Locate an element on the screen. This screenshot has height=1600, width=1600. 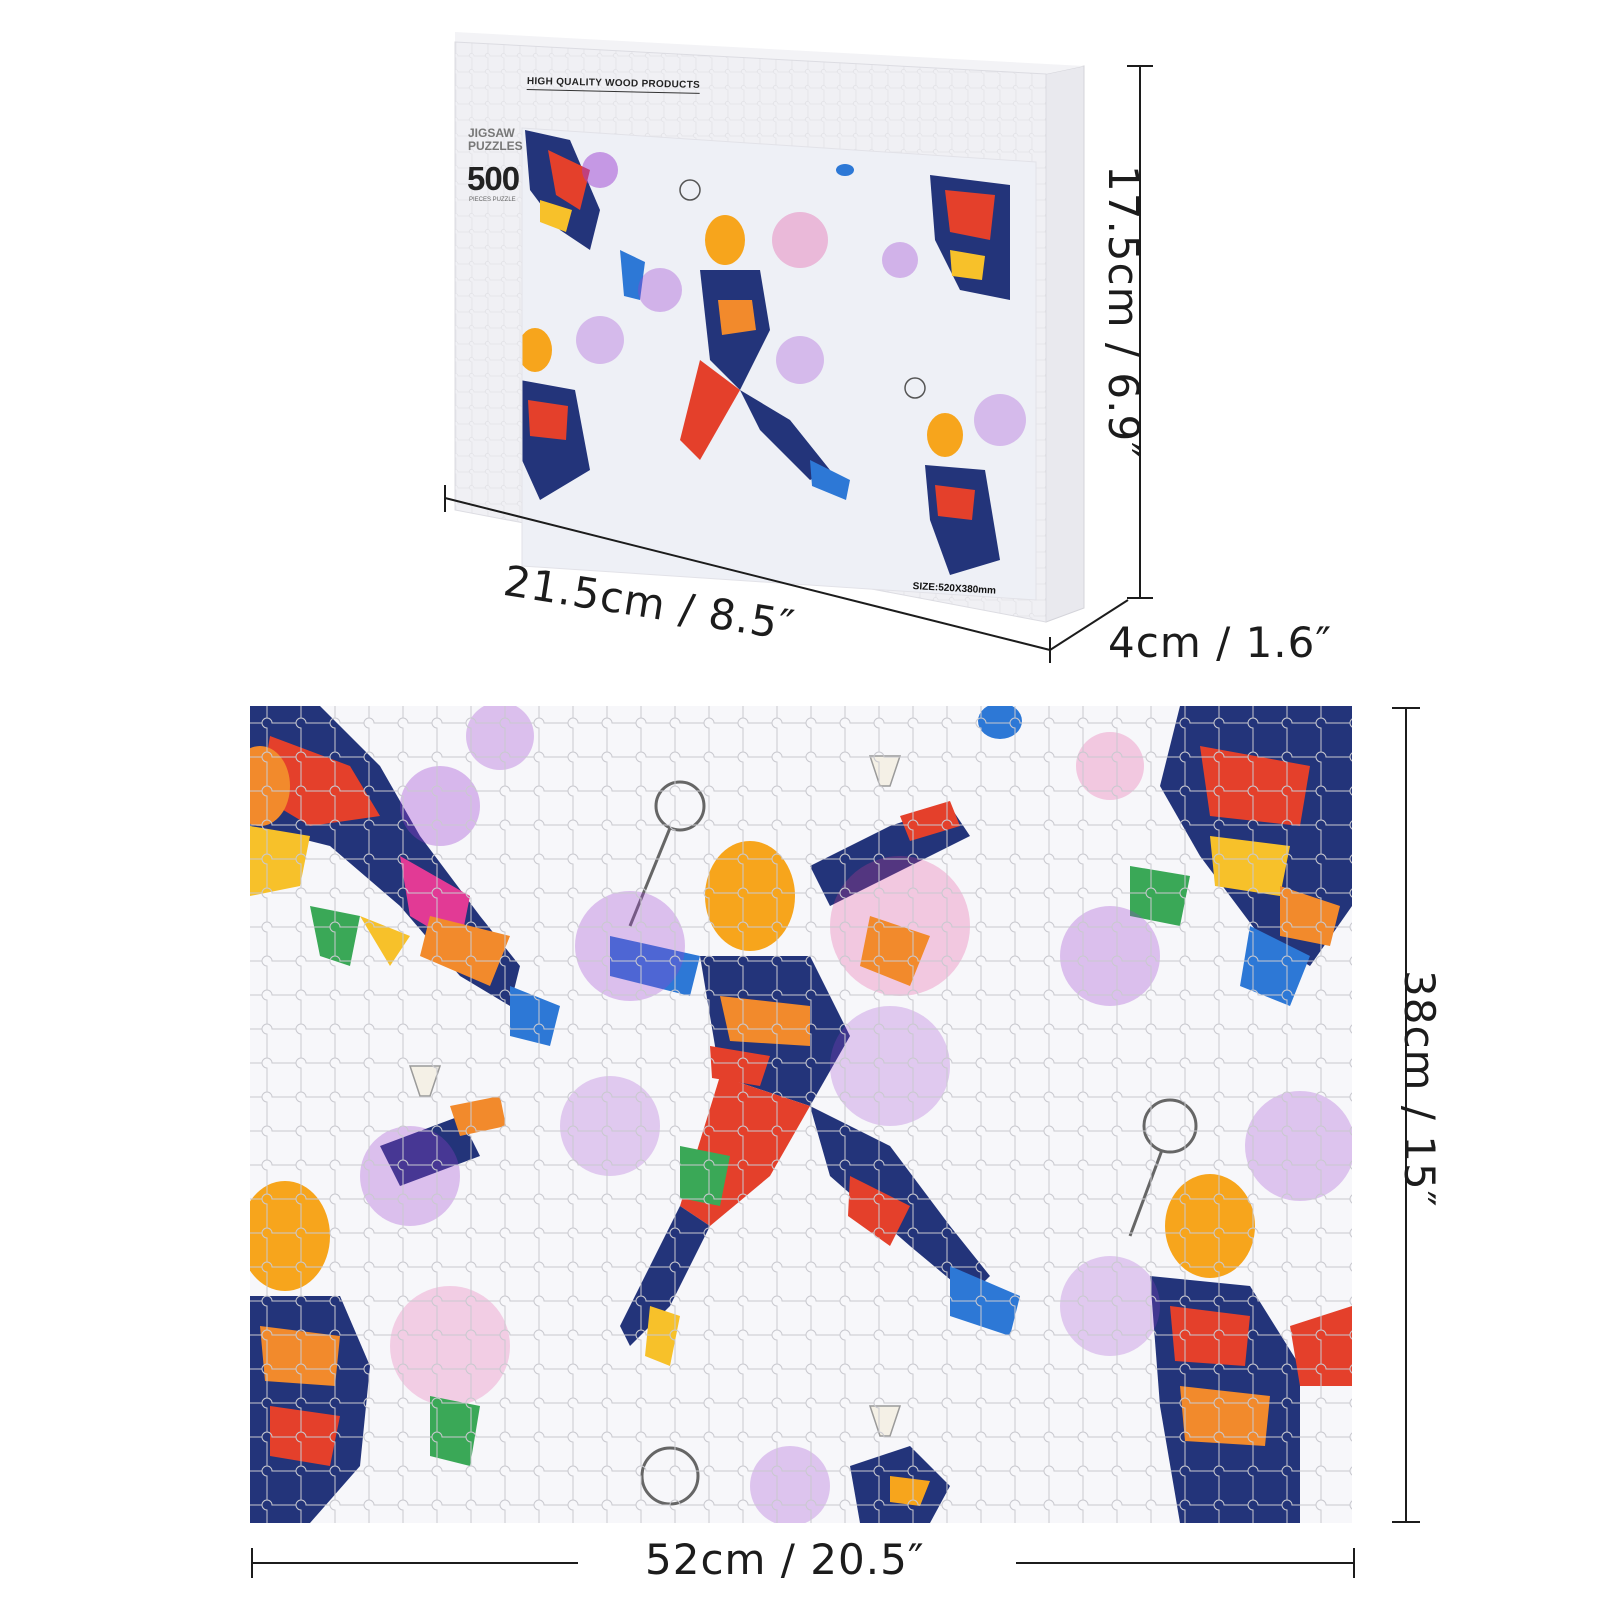
box-width-line is located at coordinates (747, 574).